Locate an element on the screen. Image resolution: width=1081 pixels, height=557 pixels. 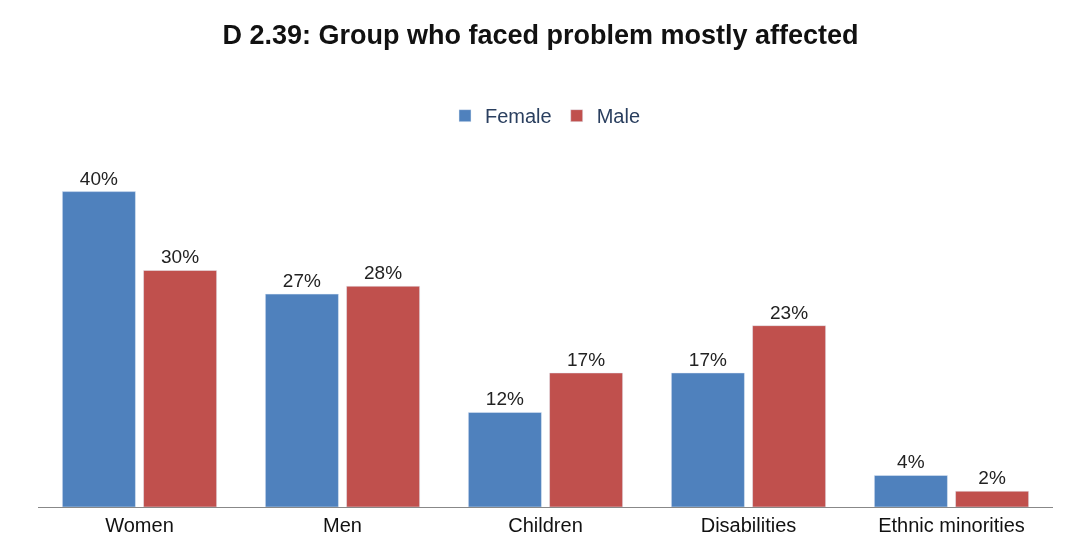
data-label: 27% is located at coordinates (301, 281).